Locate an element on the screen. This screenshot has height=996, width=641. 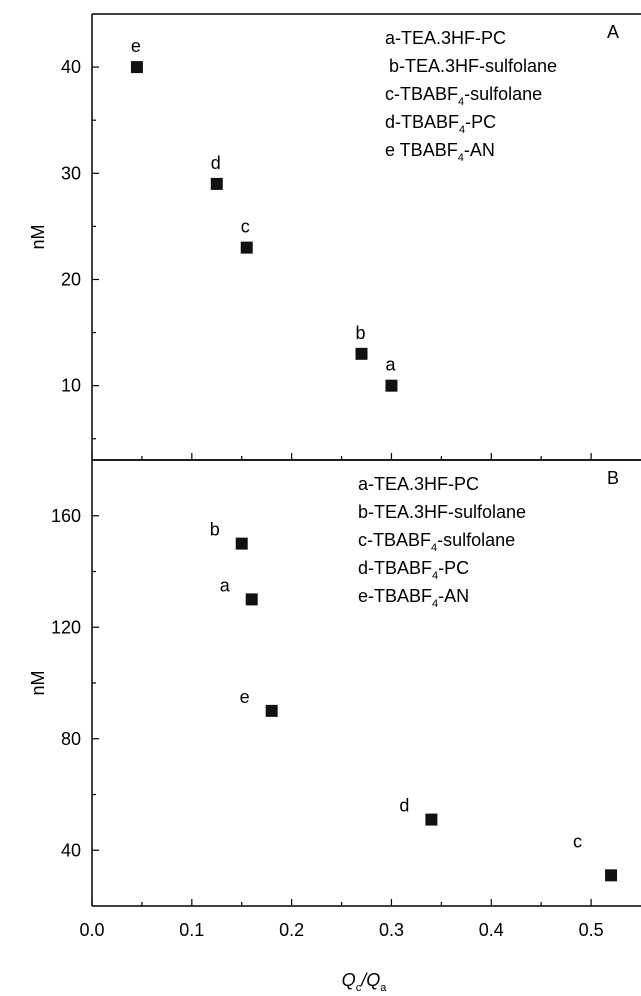
x-tick-label: 0.5 is located at coordinates (591, 930).